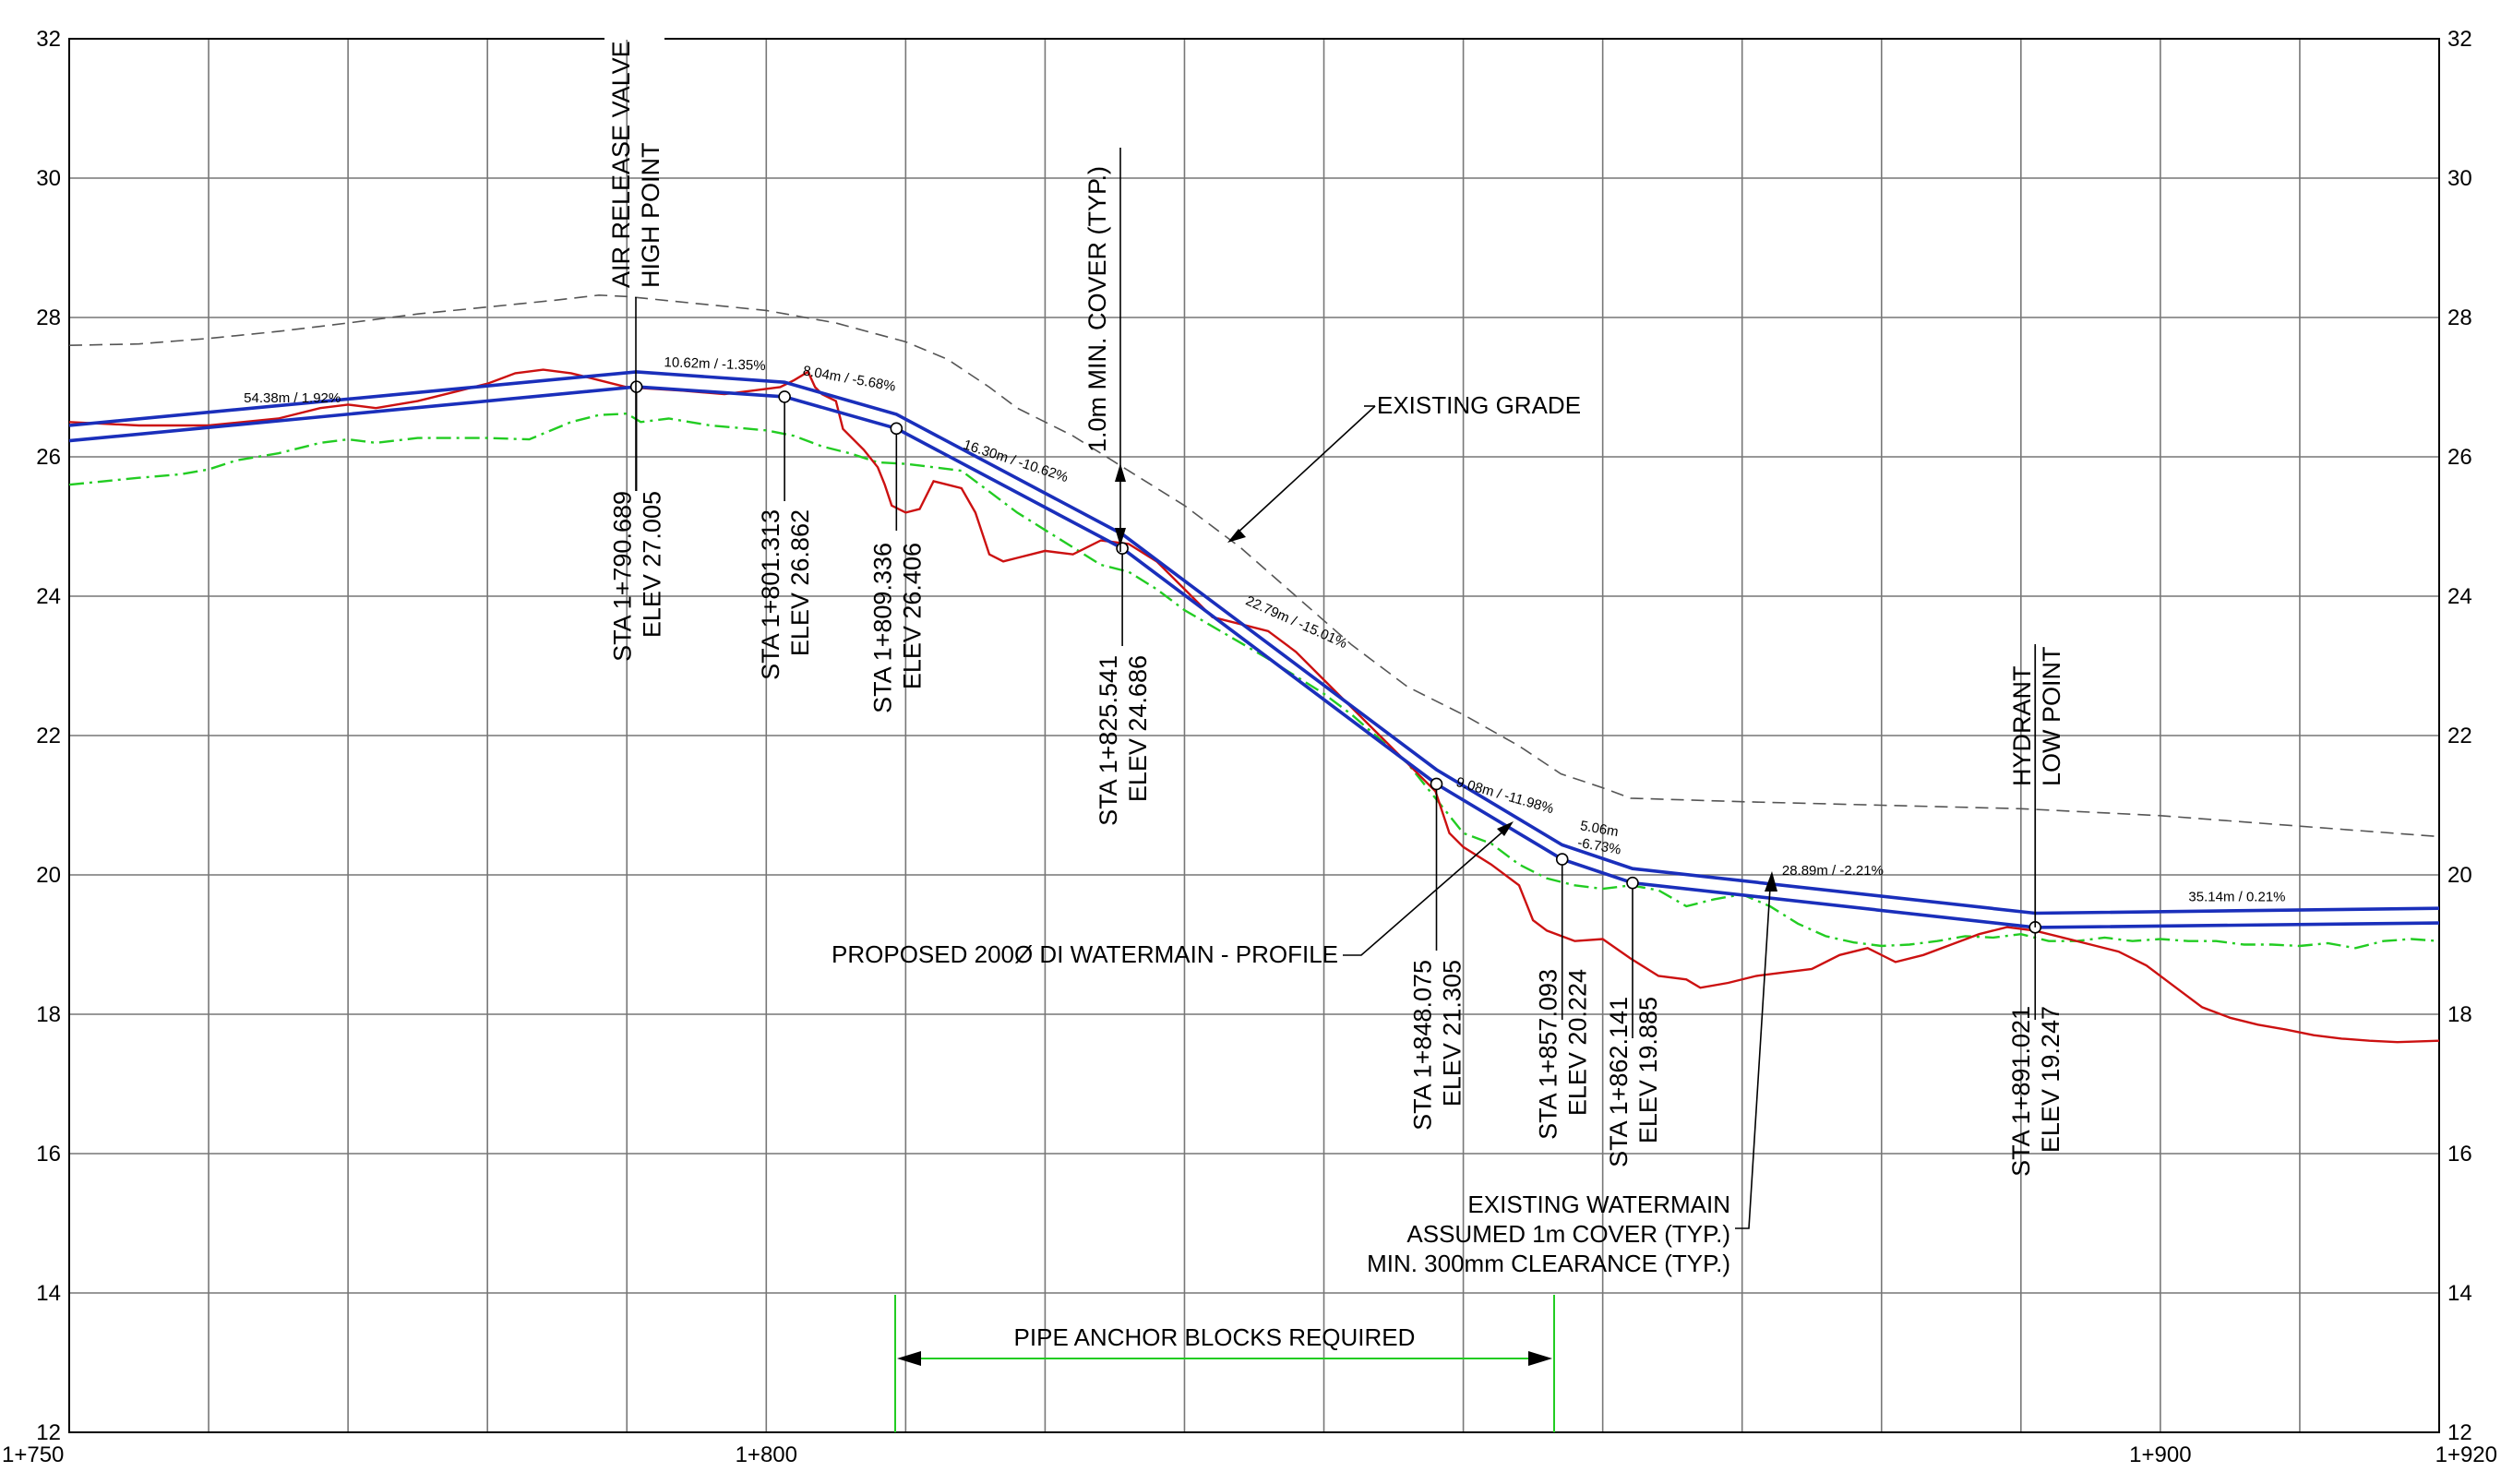  What do you see at coordinates (1423, 1045) in the screenshot?
I see `station-label: STA 1+848.075` at bounding box center [1423, 1045].